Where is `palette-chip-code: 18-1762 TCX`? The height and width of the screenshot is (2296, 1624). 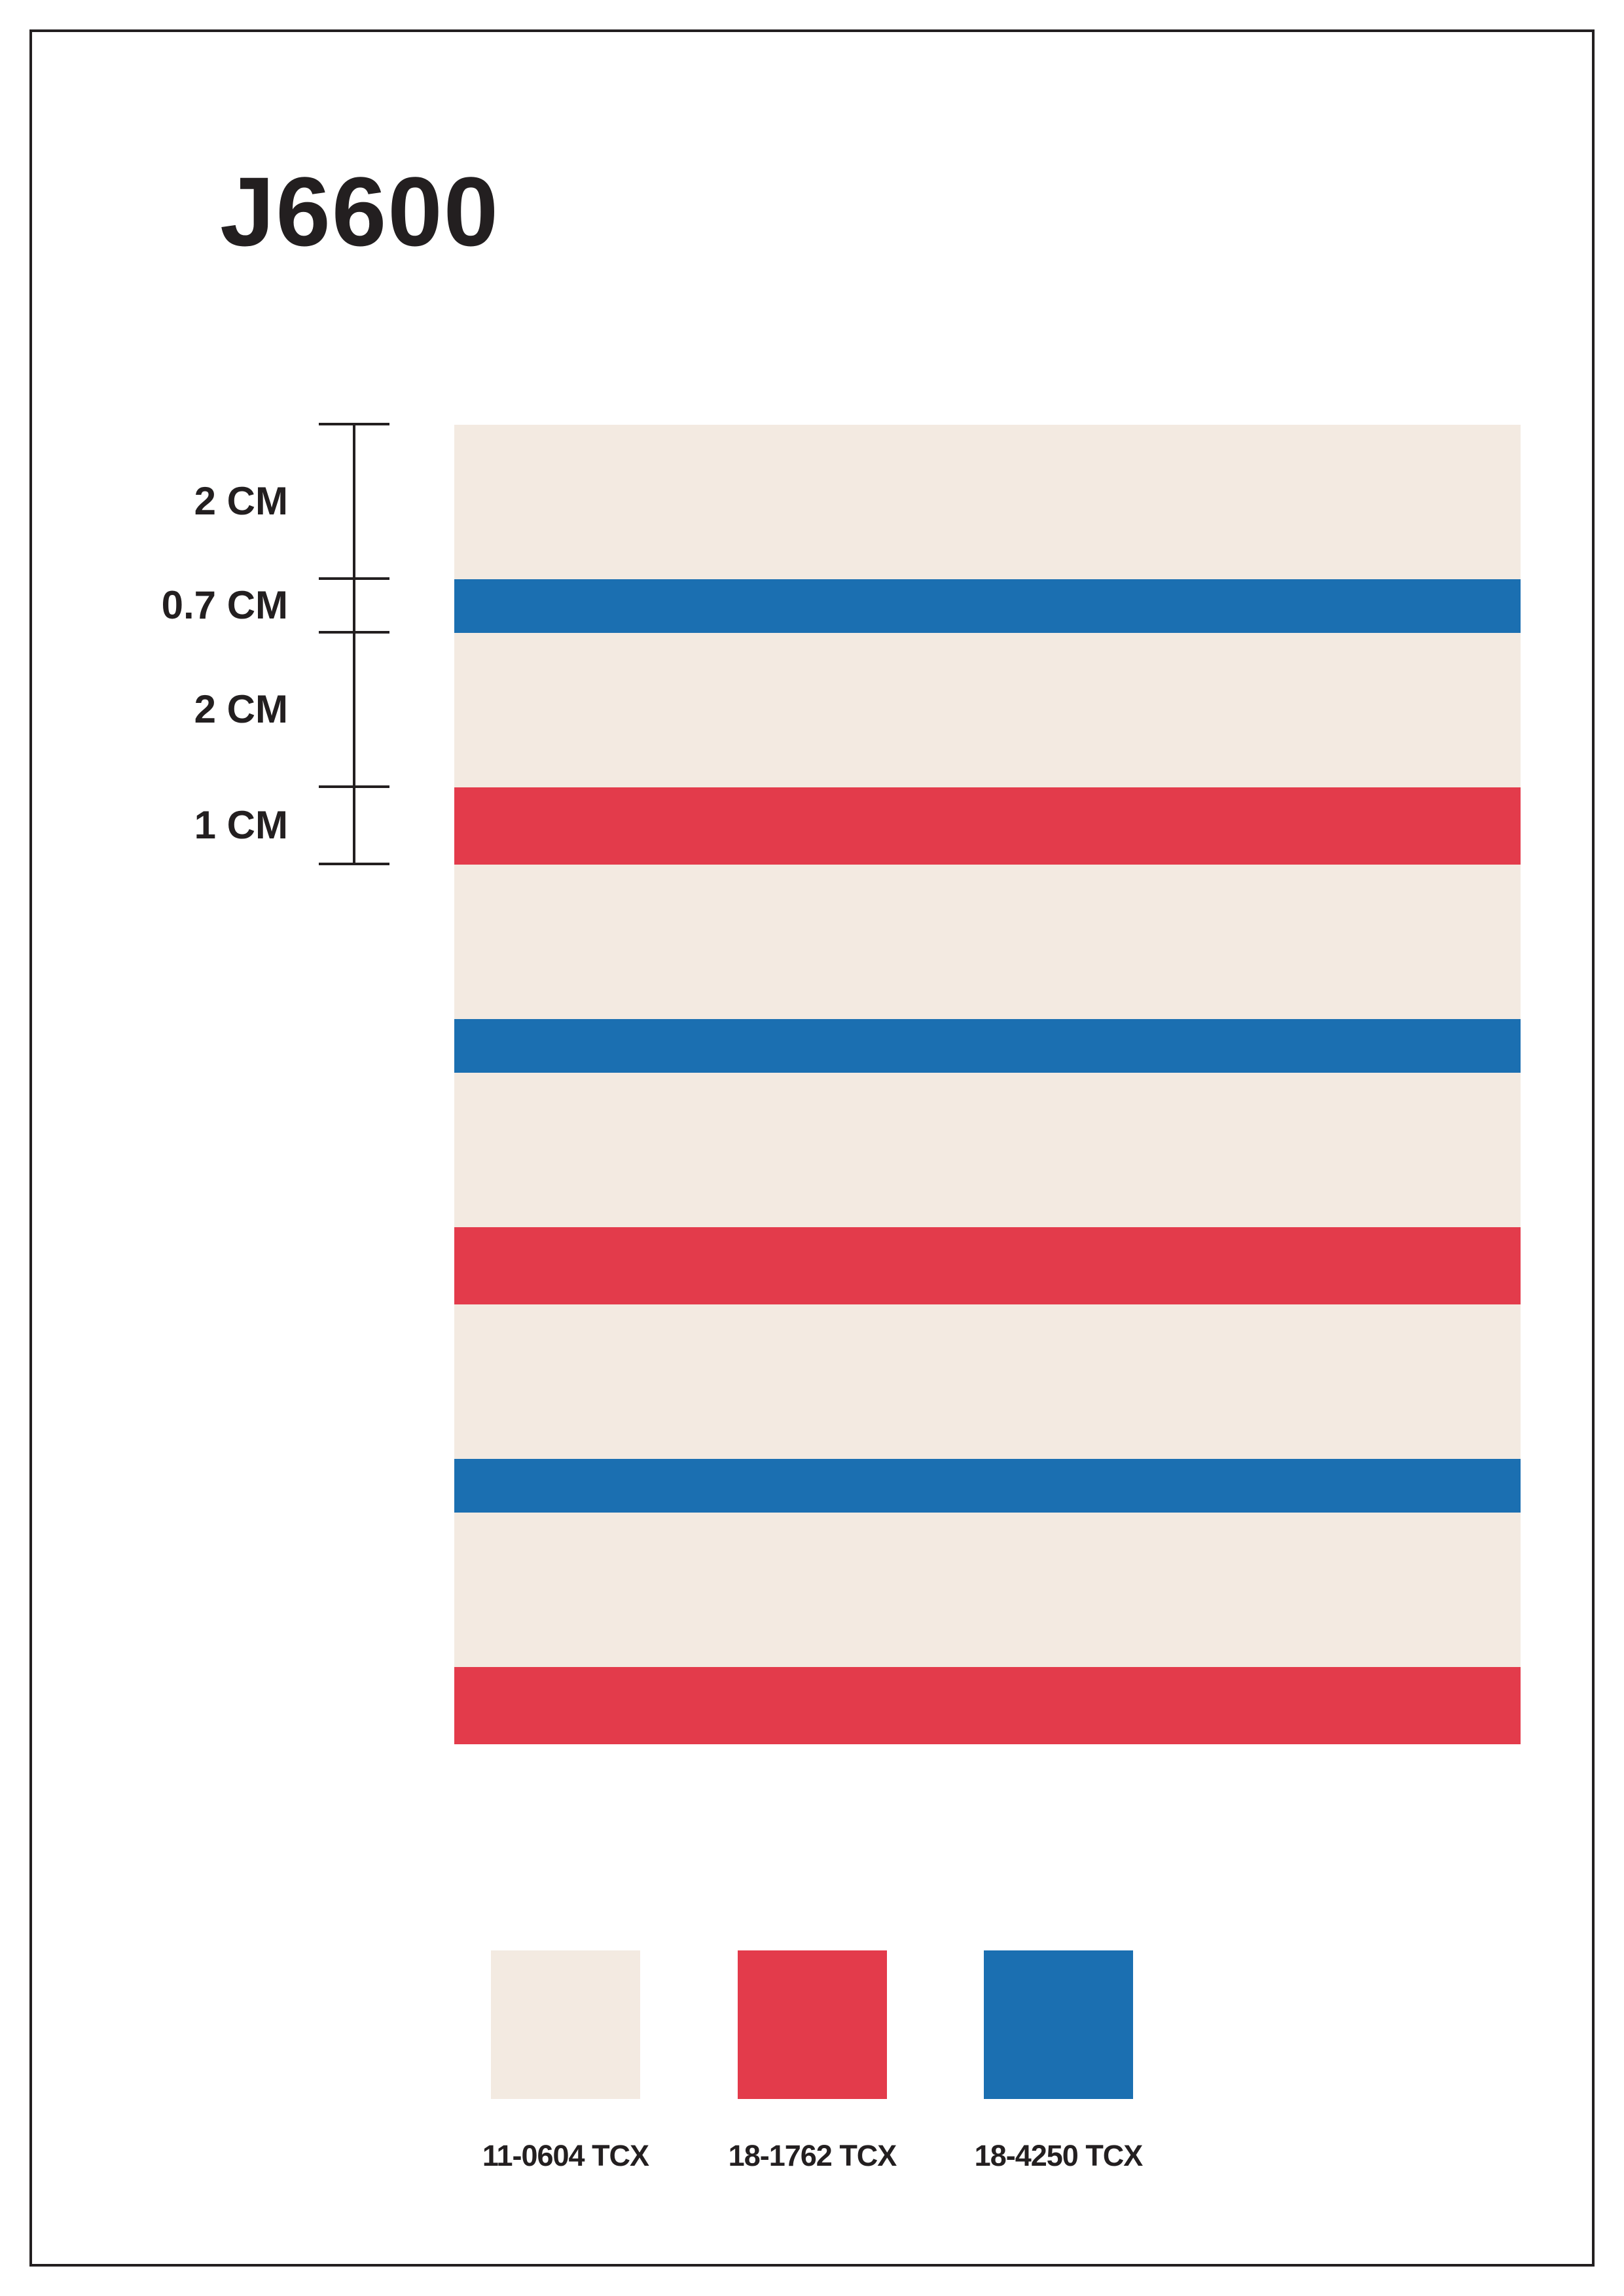 palette-chip-code: 18-1762 TCX is located at coordinates (813, 2155).